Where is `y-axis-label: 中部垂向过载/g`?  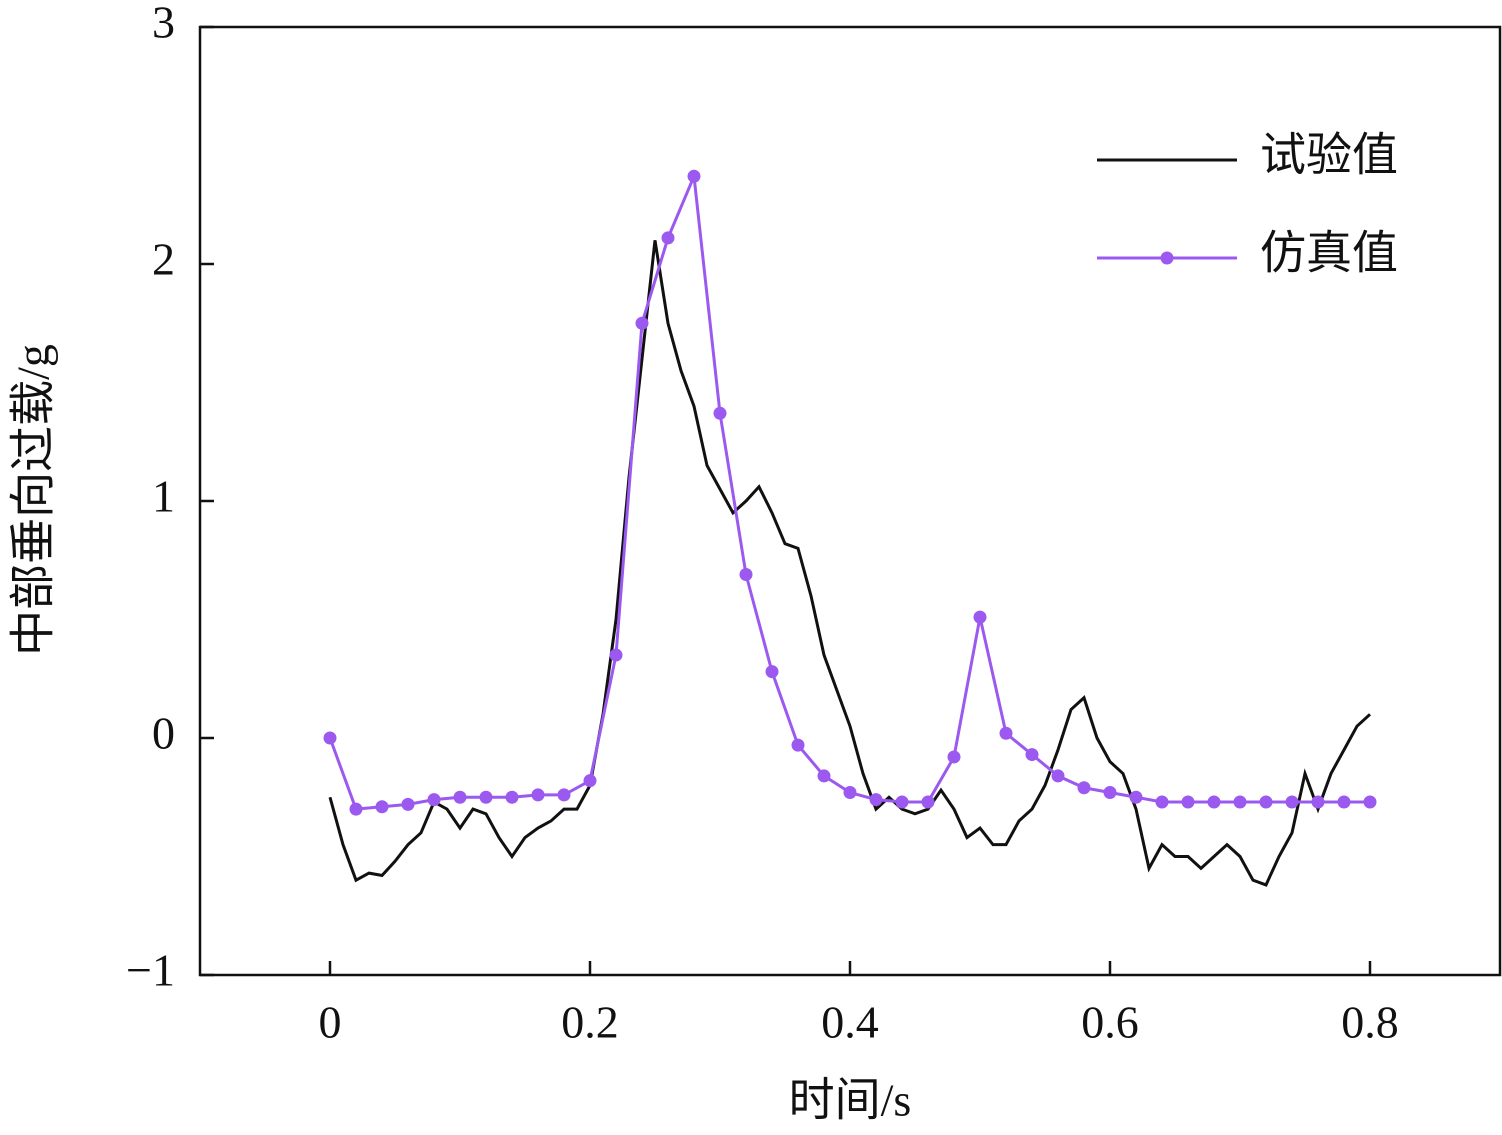
y-axis-label: 中部垂向过载/g is located at coordinates (33, 500).